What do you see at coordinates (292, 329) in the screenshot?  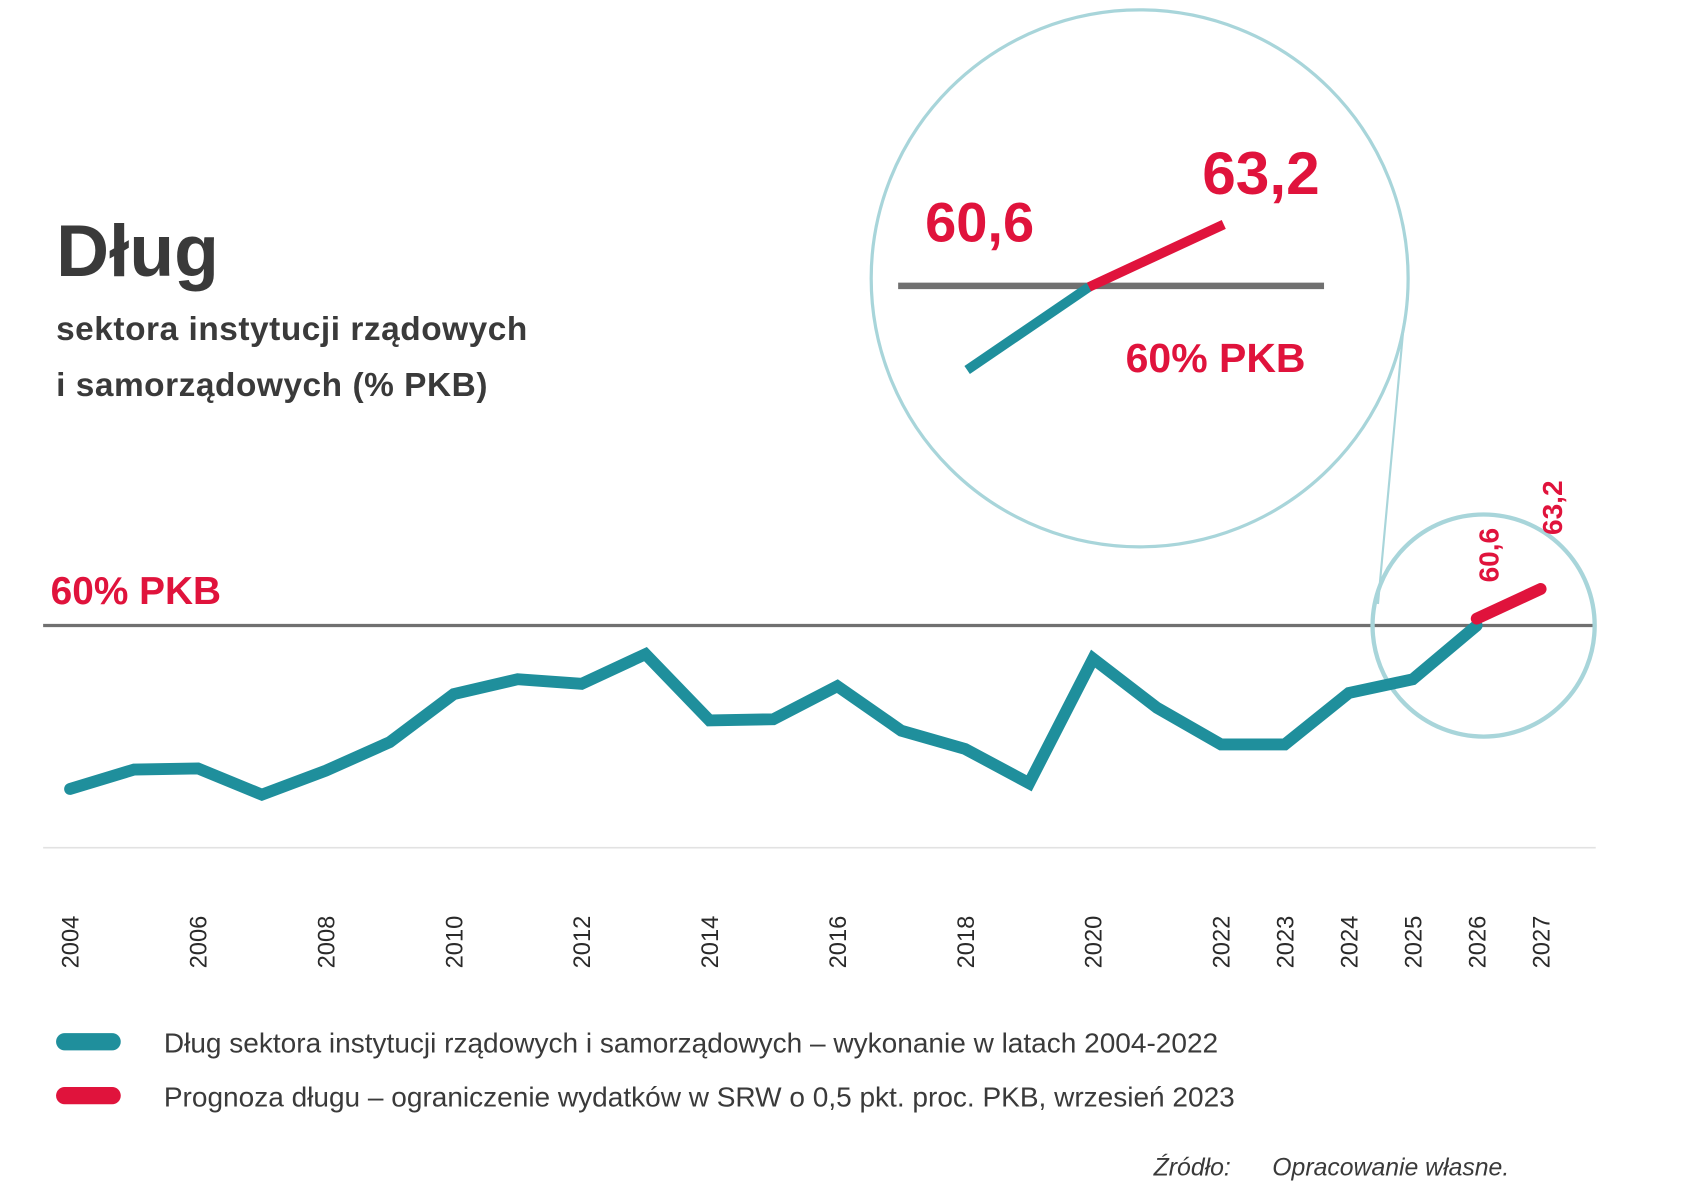 I see `chart-subtitle-line1: sektora instytucji rządowych` at bounding box center [292, 329].